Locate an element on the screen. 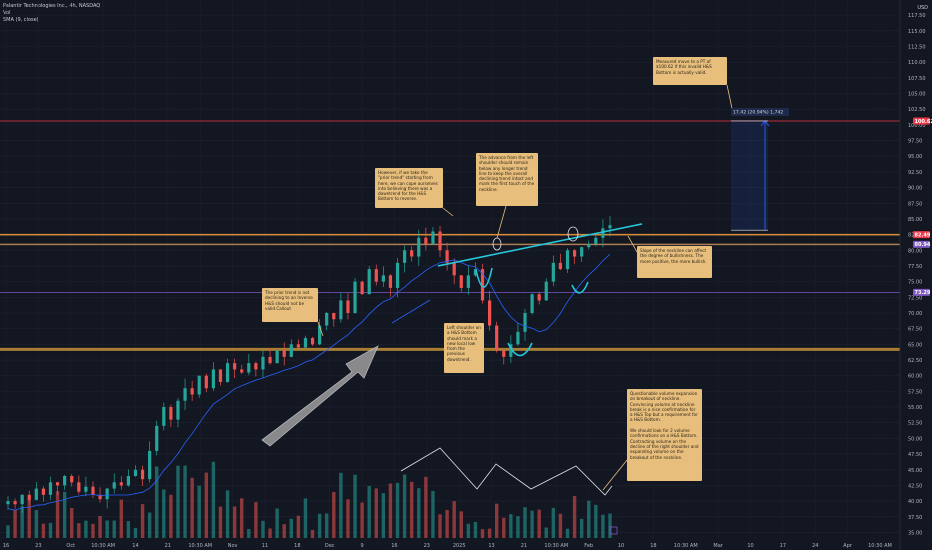  y-tick-label: 50.00 is located at coordinates (915, 439).